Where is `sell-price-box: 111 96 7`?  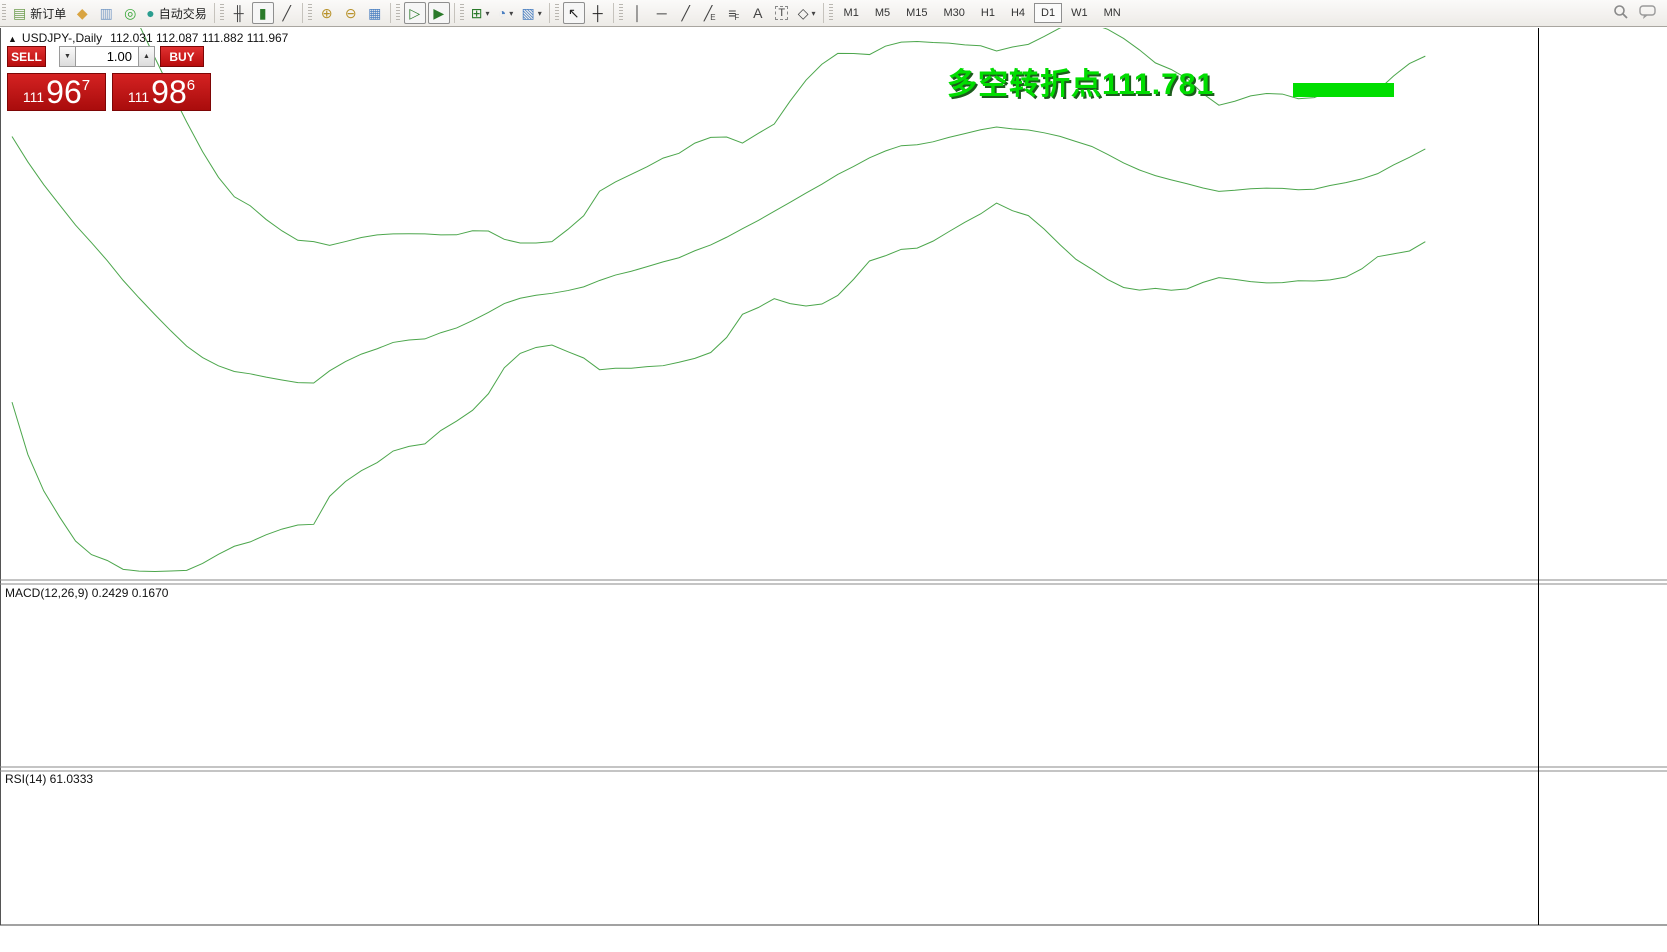 sell-price-box: 111 96 7 is located at coordinates (56, 92).